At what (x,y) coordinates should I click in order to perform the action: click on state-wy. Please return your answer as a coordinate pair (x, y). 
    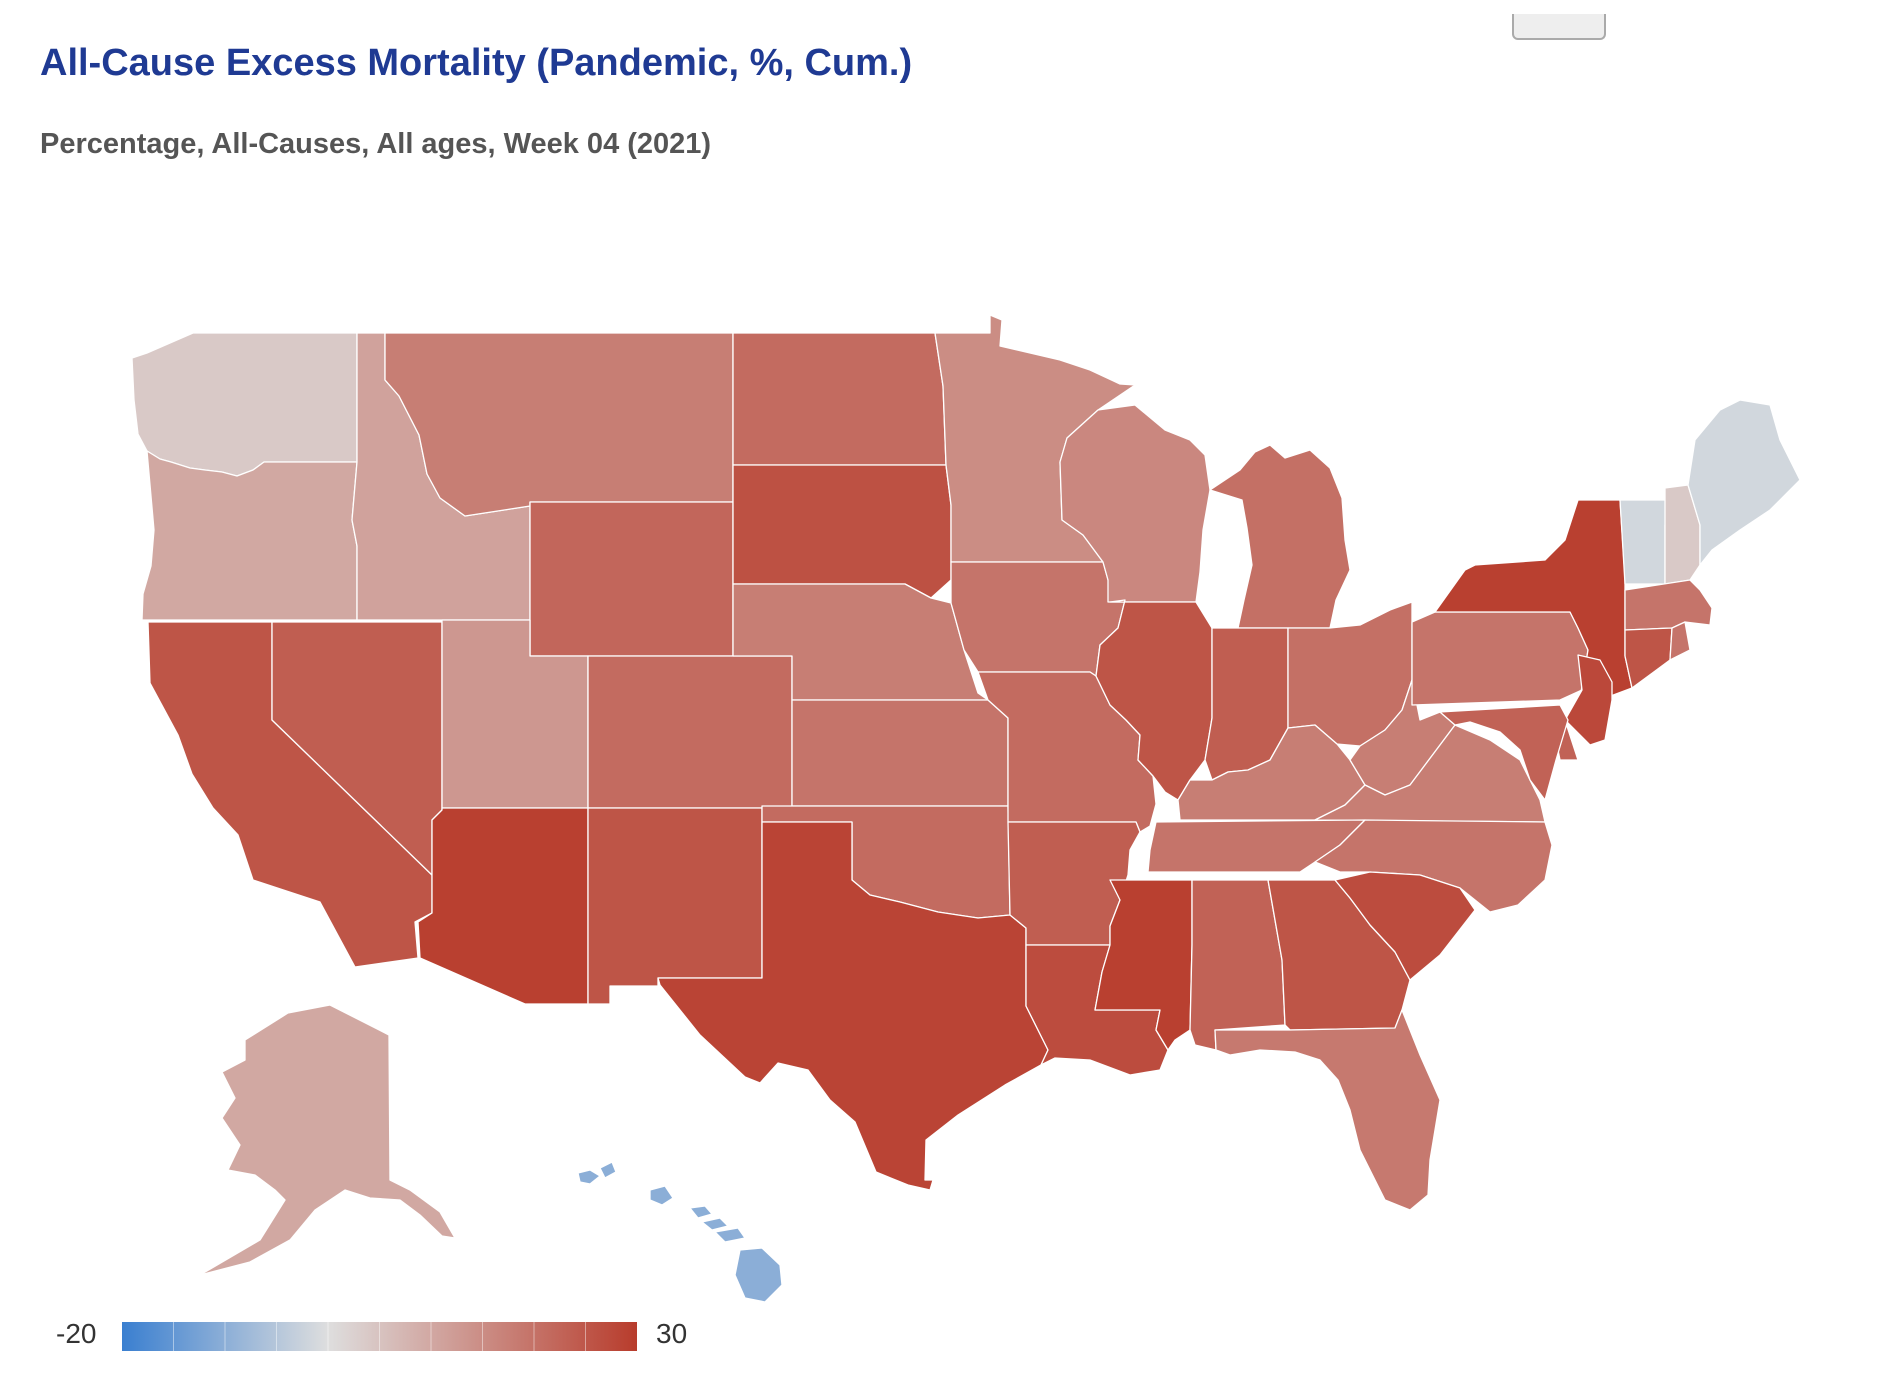
    Looking at the image, I should click on (631, 579).